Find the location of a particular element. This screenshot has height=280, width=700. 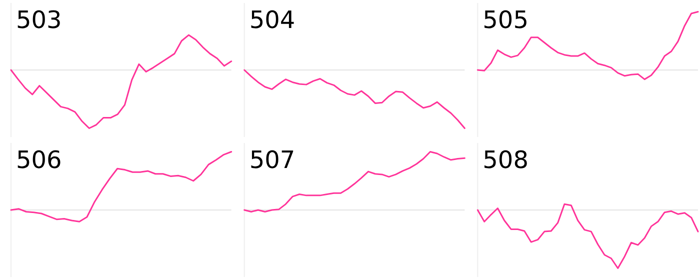

chart-title: 504 is located at coordinates (272, 20).